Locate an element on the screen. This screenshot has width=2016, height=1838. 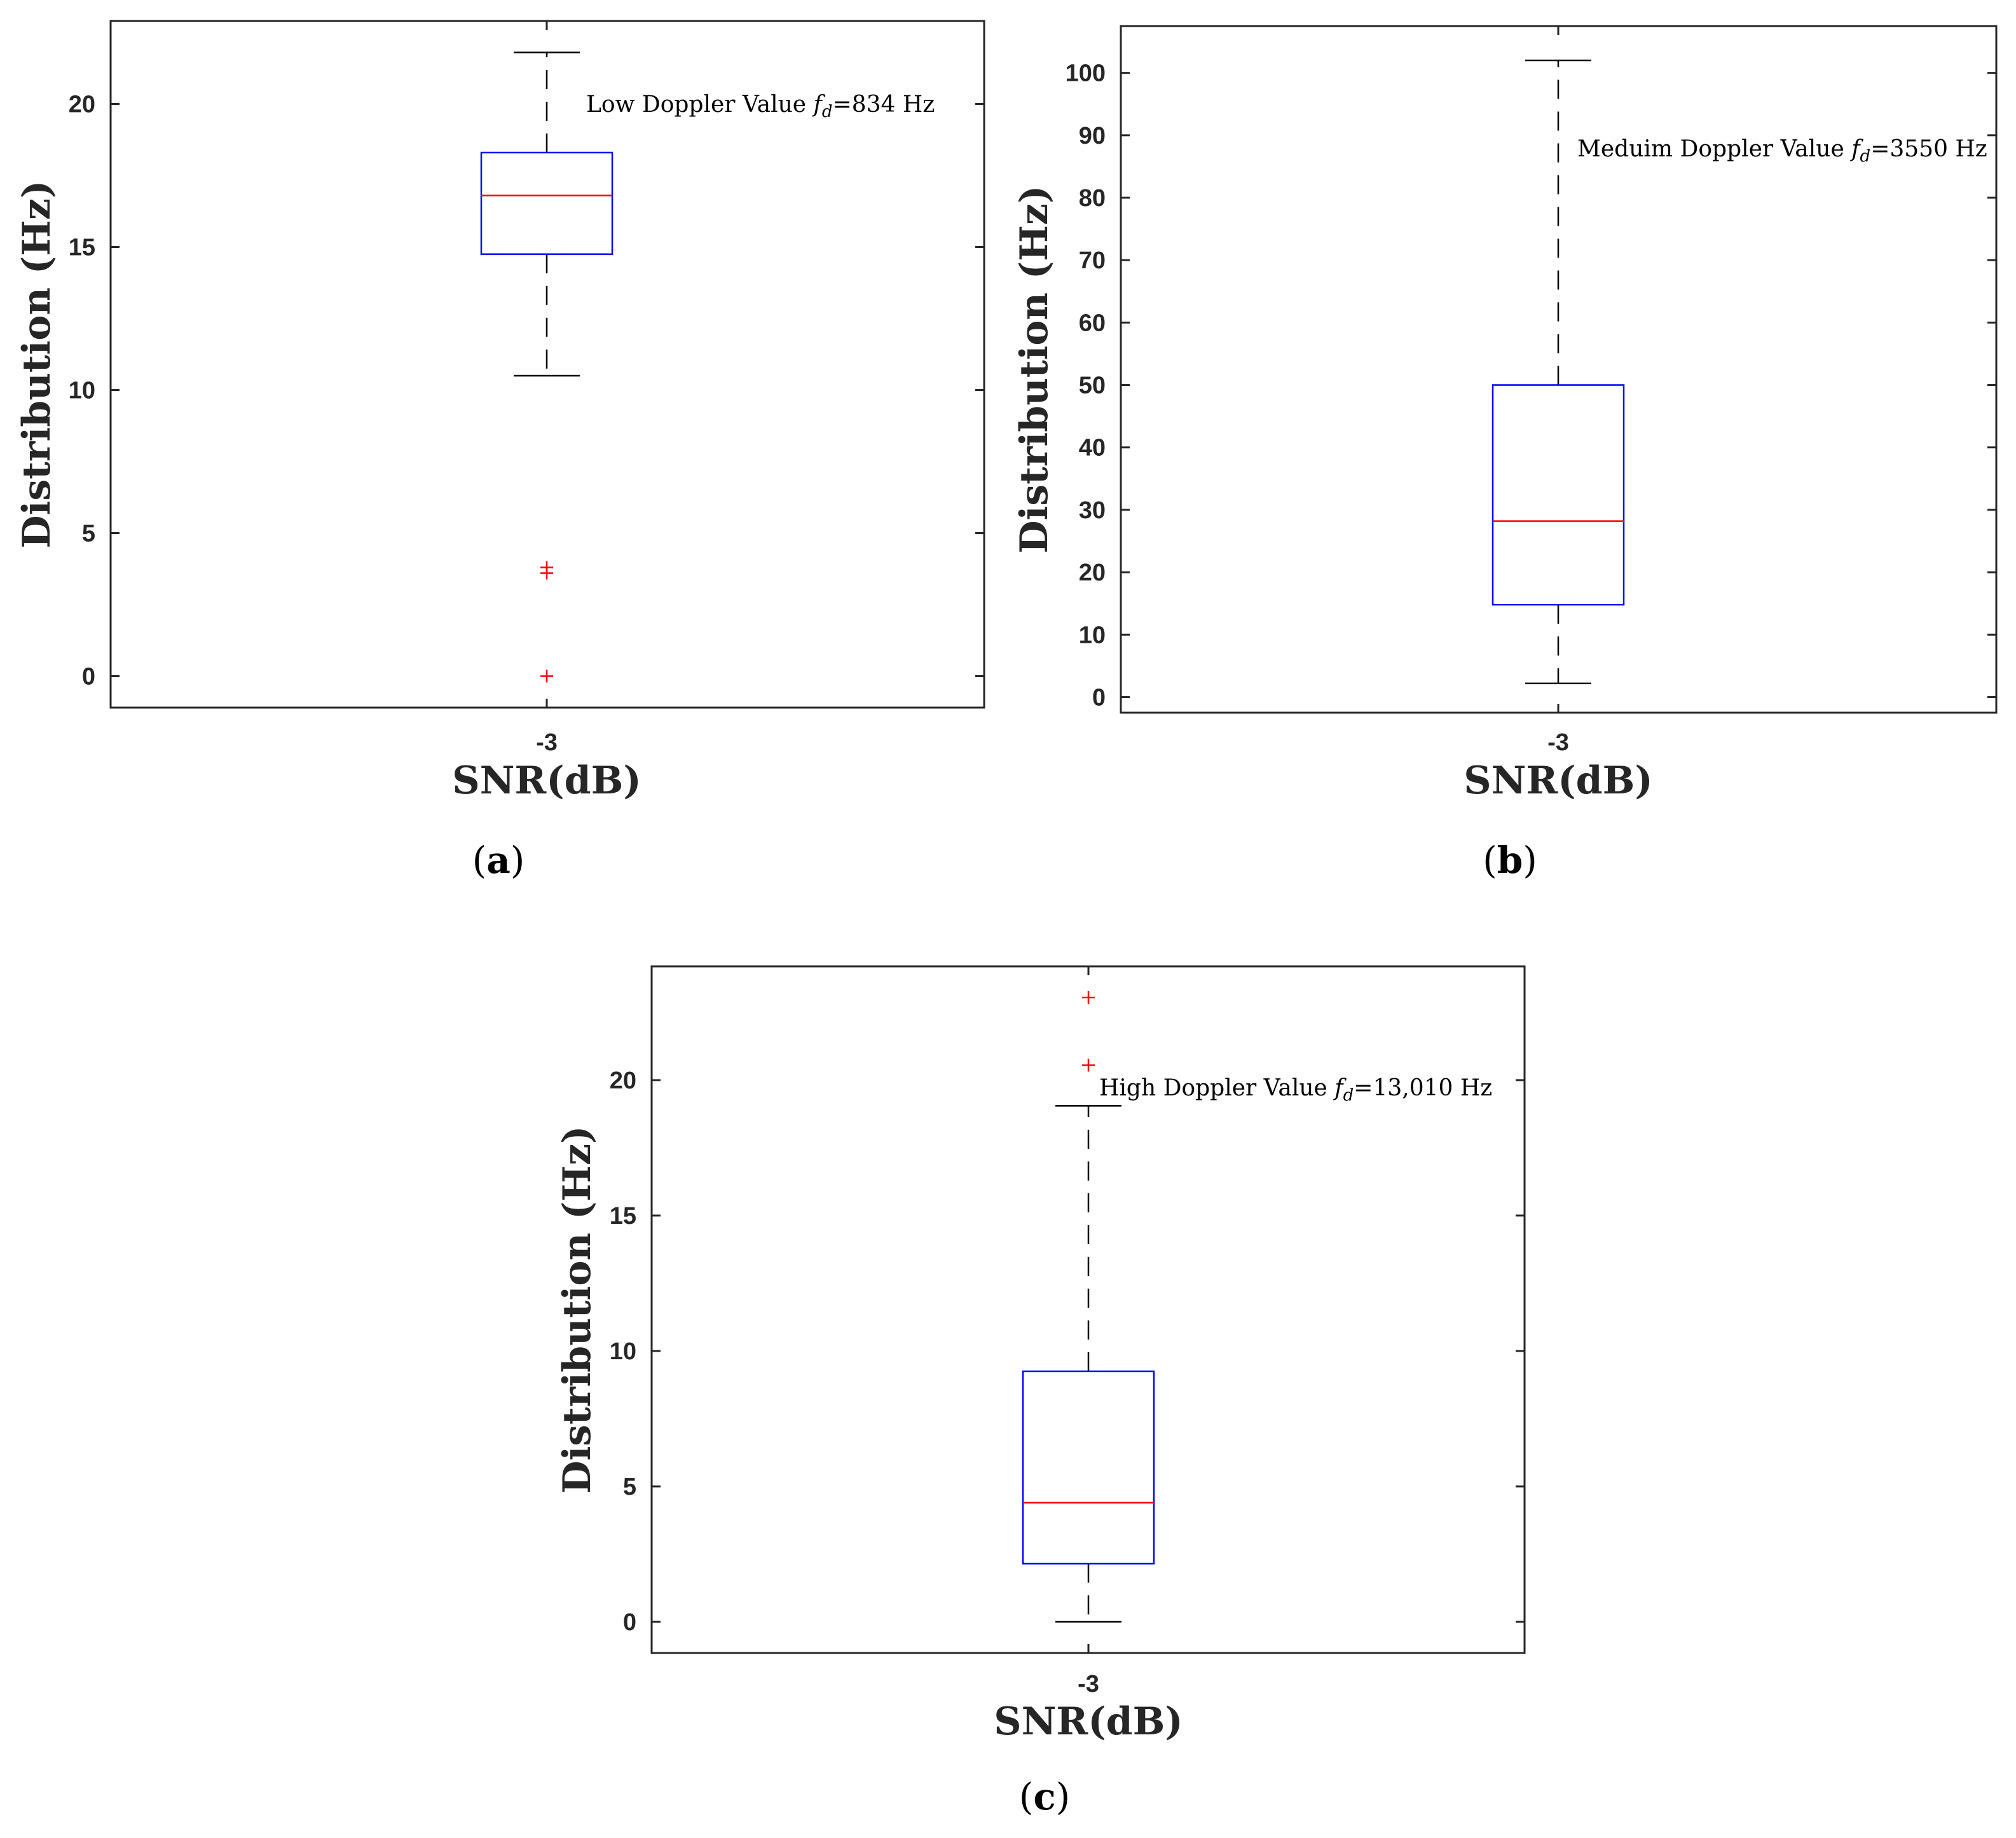
annotation-suffix: =13,010 Hz is located at coordinates (1423, 1088).